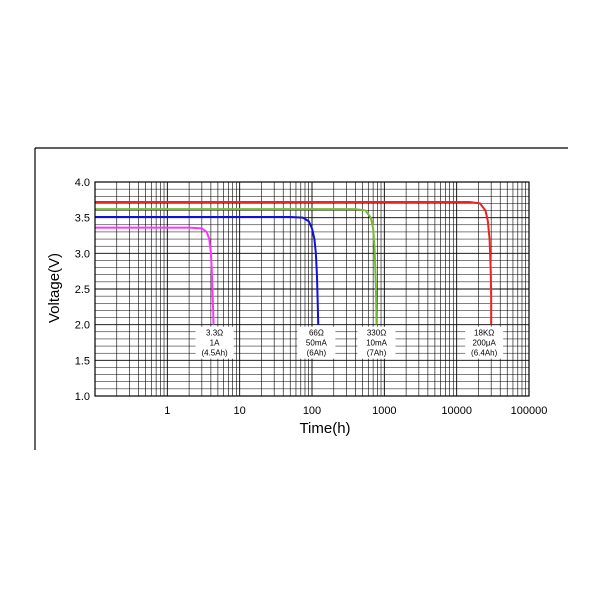  Describe the element at coordinates (82, 397) in the screenshot. I see `y-tick-label: 1.0` at that location.